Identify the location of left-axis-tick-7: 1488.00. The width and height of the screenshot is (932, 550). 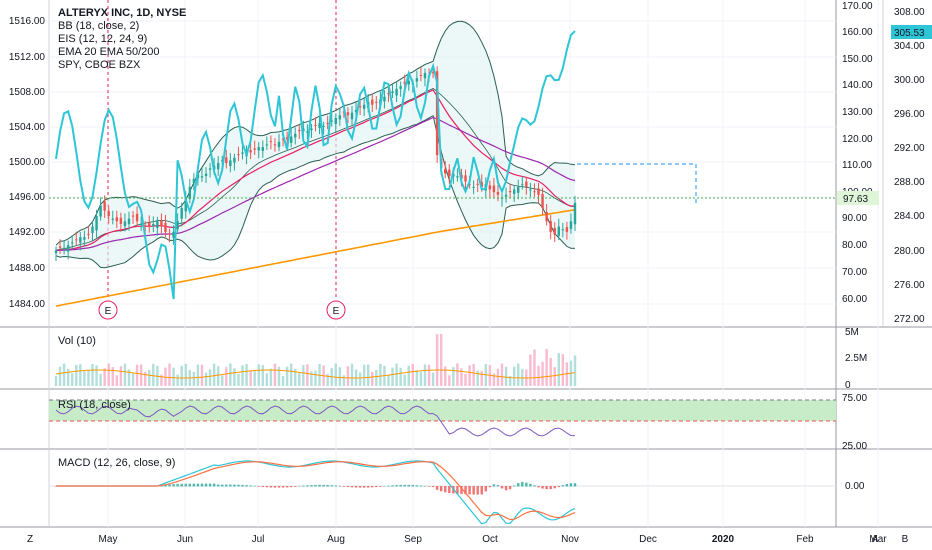
(27, 268).